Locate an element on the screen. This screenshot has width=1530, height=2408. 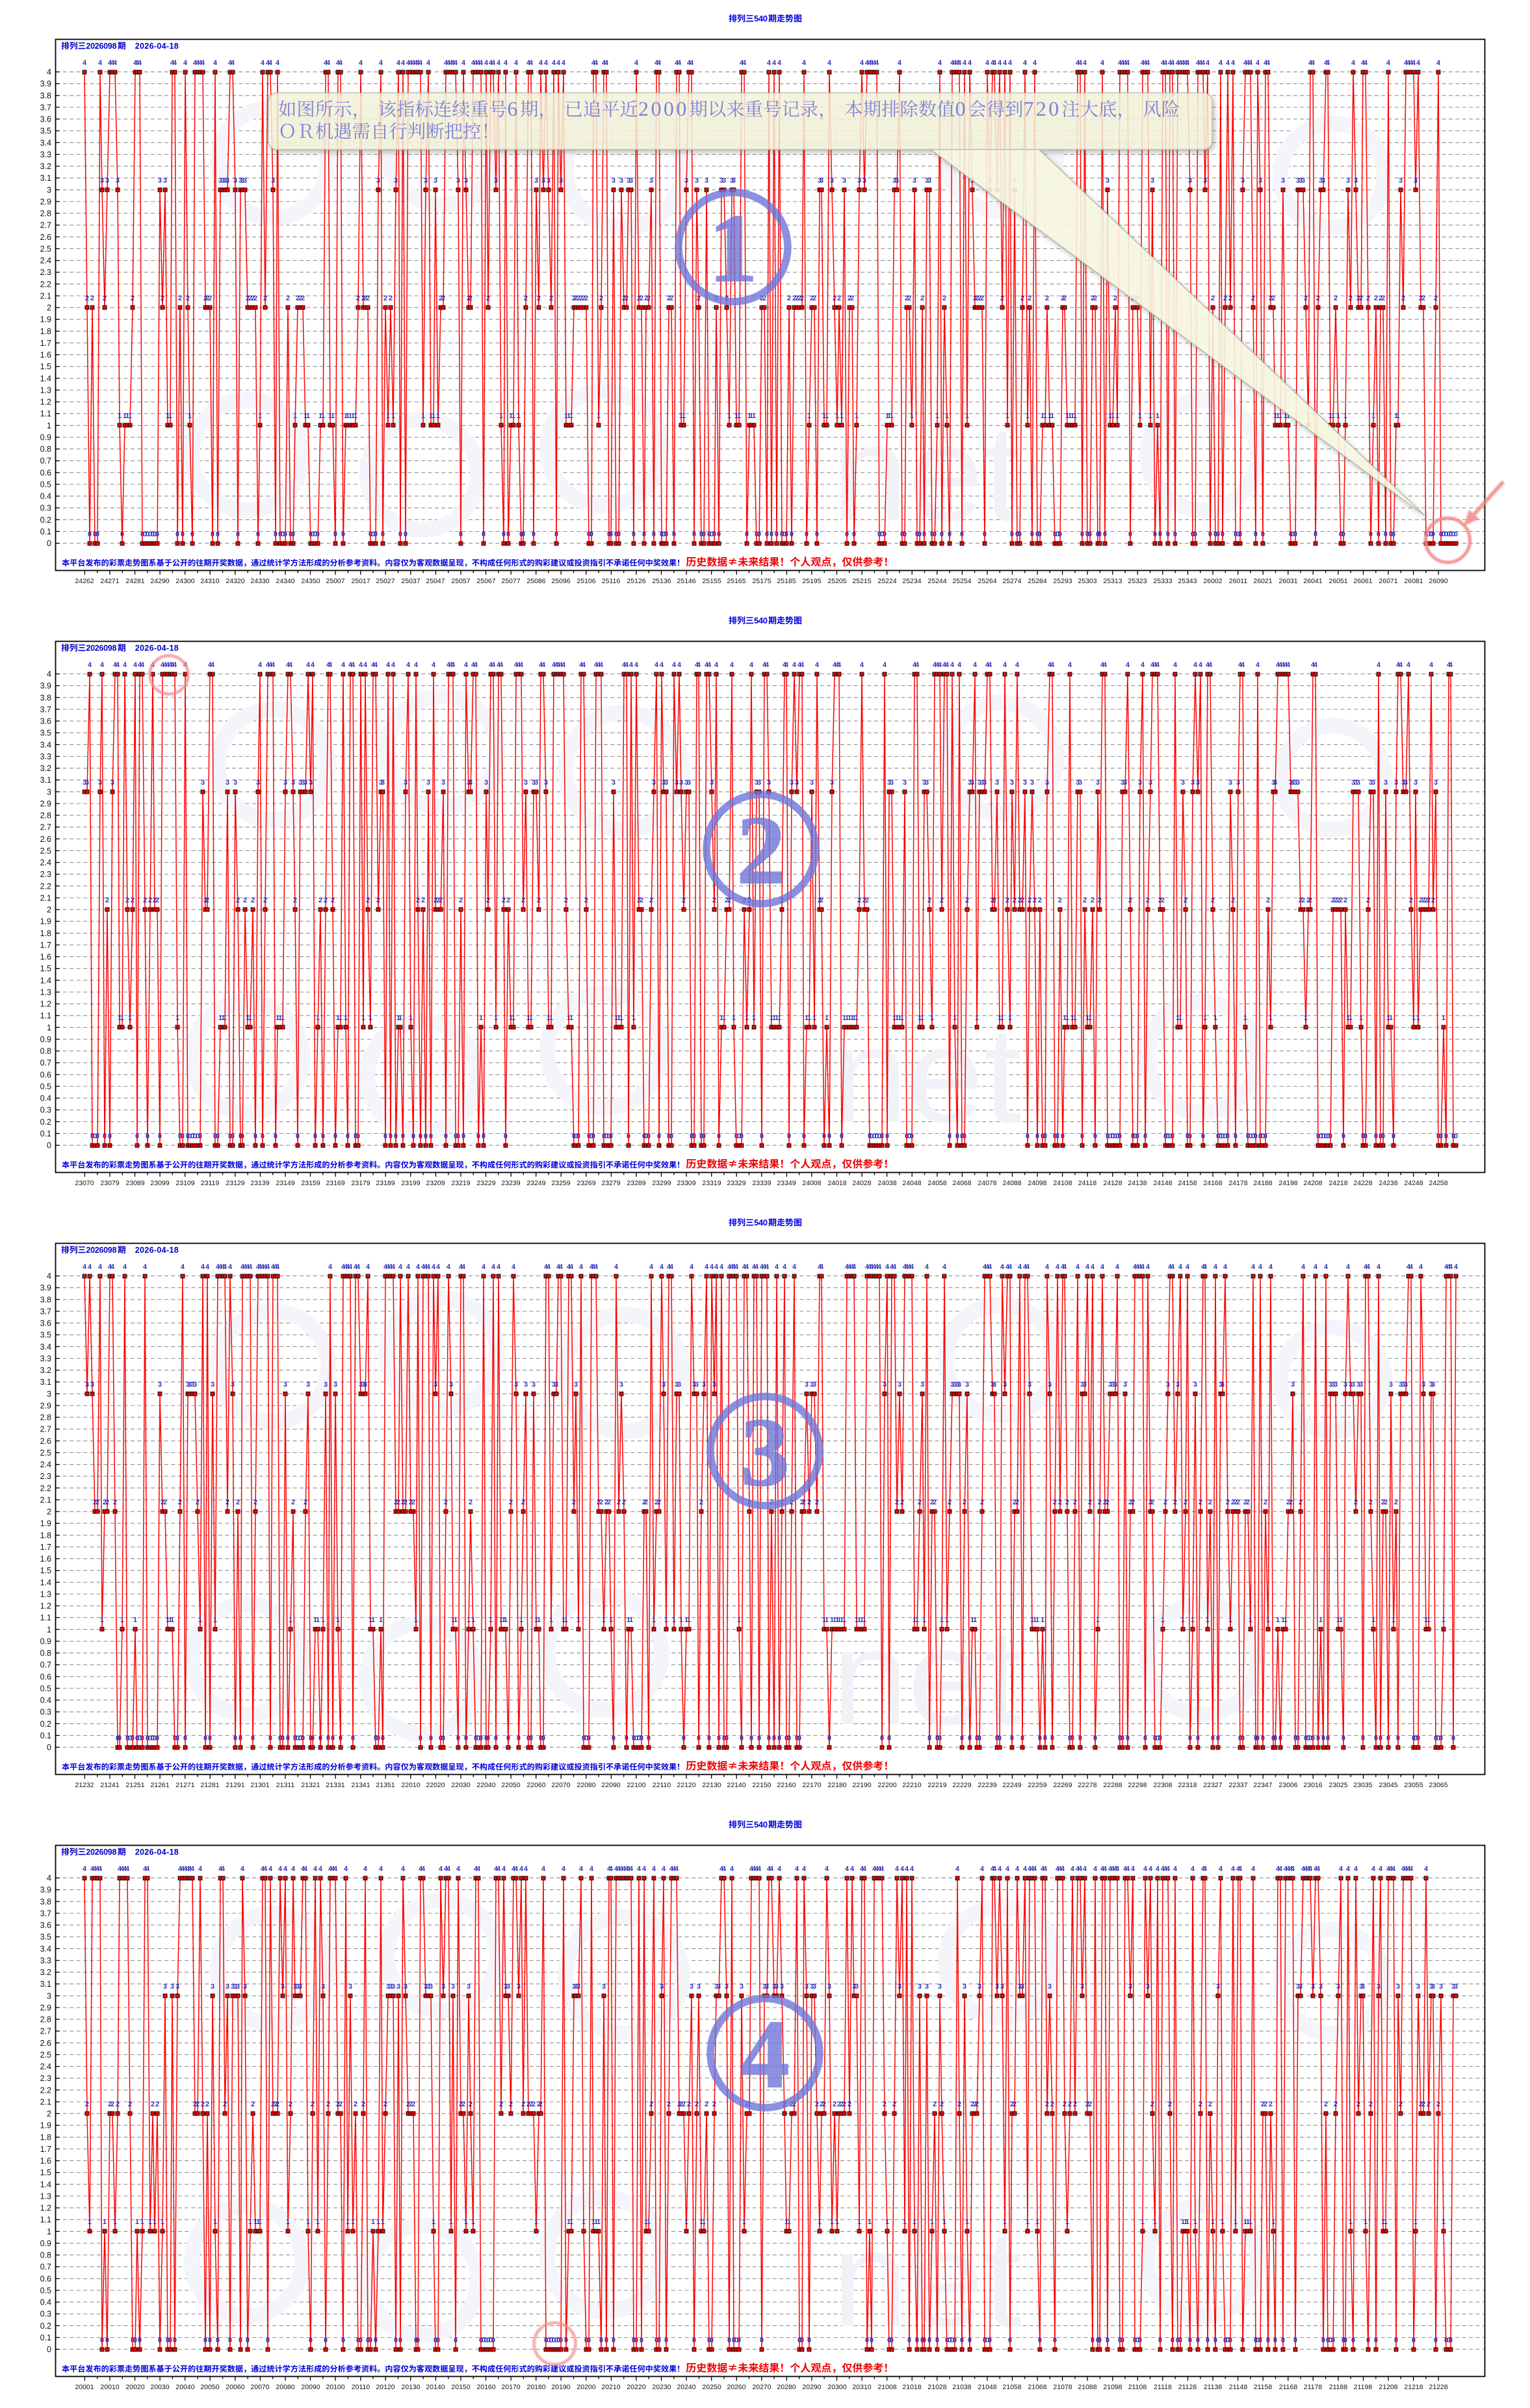
svg-text: 22010 is located at coordinates (410, 1785).